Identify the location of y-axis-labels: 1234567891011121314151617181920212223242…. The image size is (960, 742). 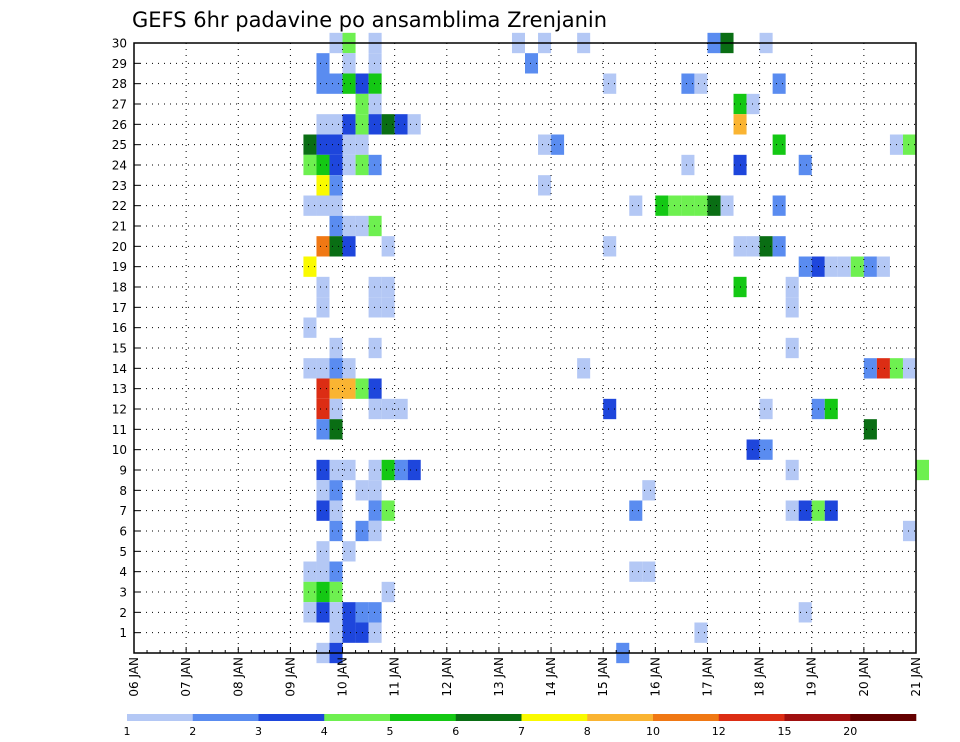
(119, 339).